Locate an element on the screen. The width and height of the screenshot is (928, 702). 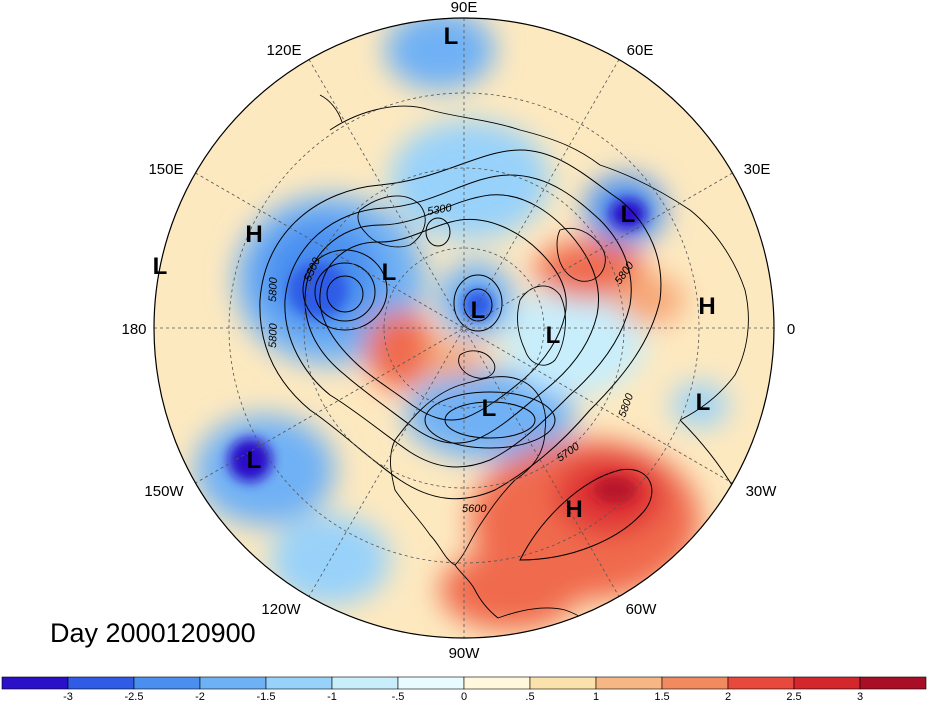
lon-label-150E: 150E is located at coordinates (165, 169).